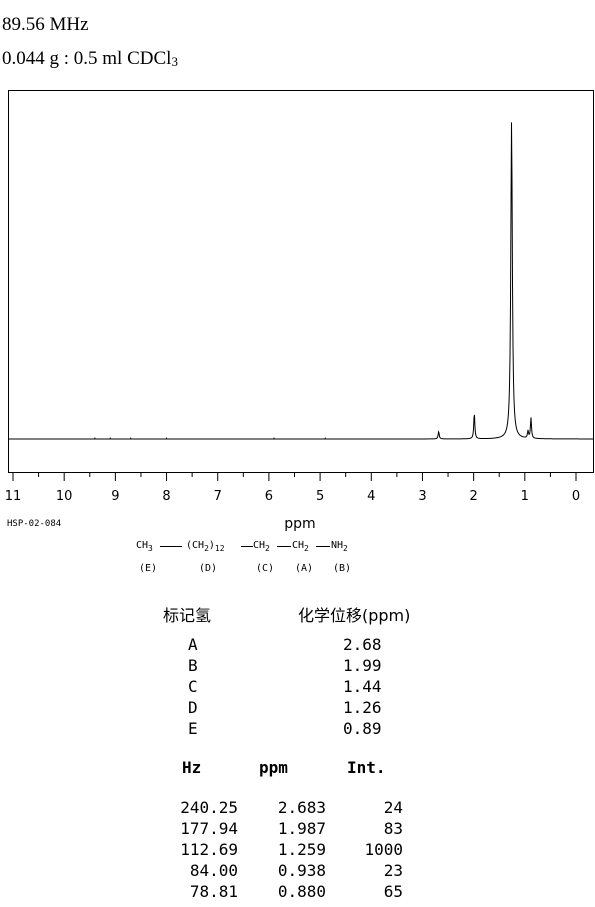  Describe the element at coordinates (269, 496) in the screenshot. I see `x-tick-label: 6` at that location.